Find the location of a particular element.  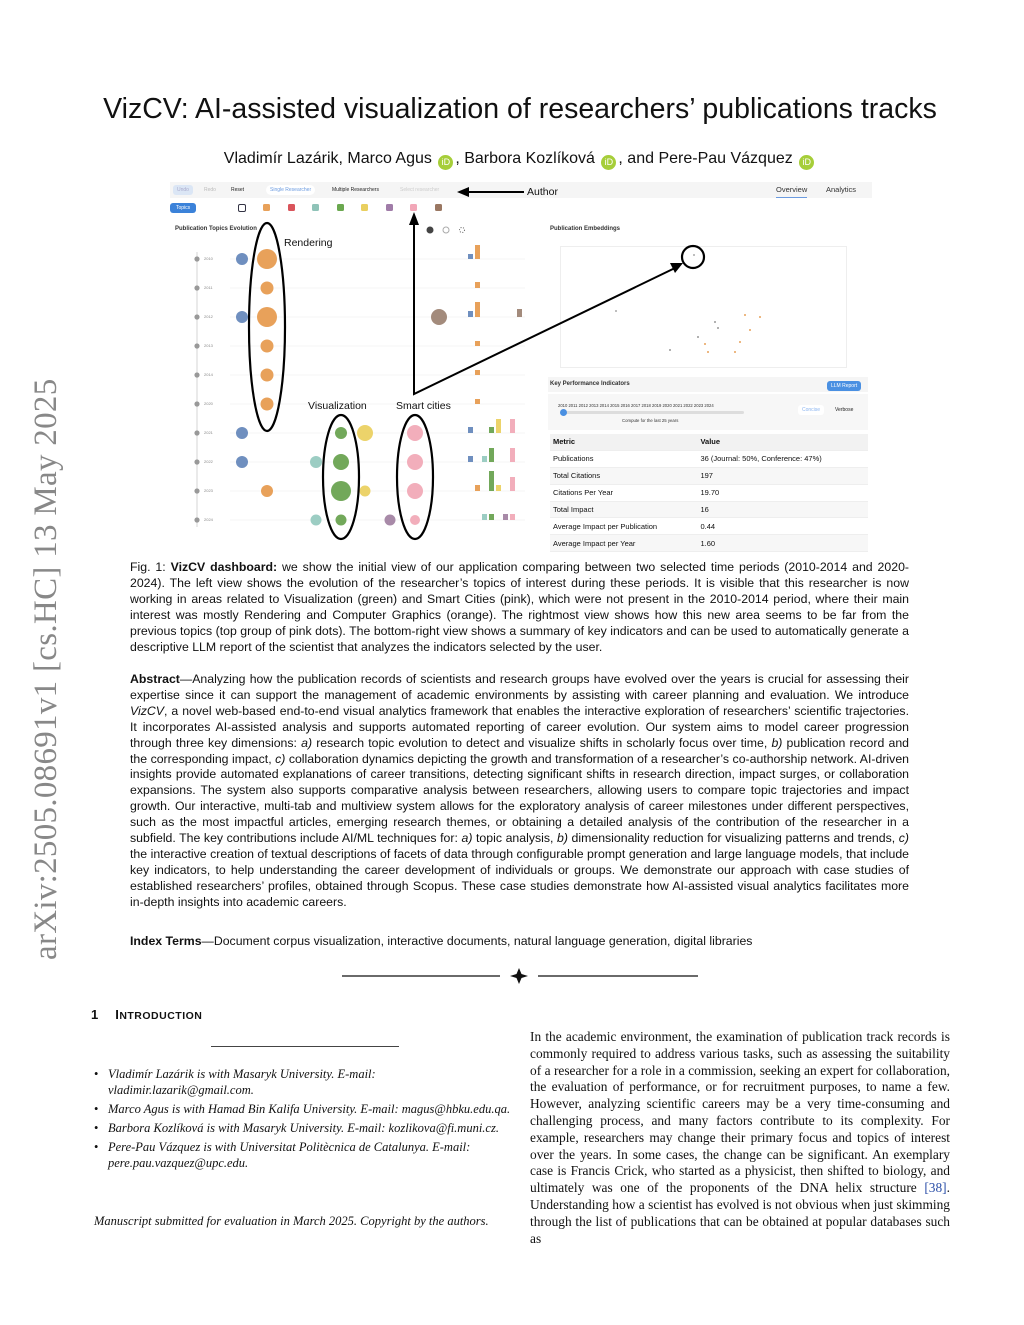

ring-mode-icon is located at coordinates (446, 230).